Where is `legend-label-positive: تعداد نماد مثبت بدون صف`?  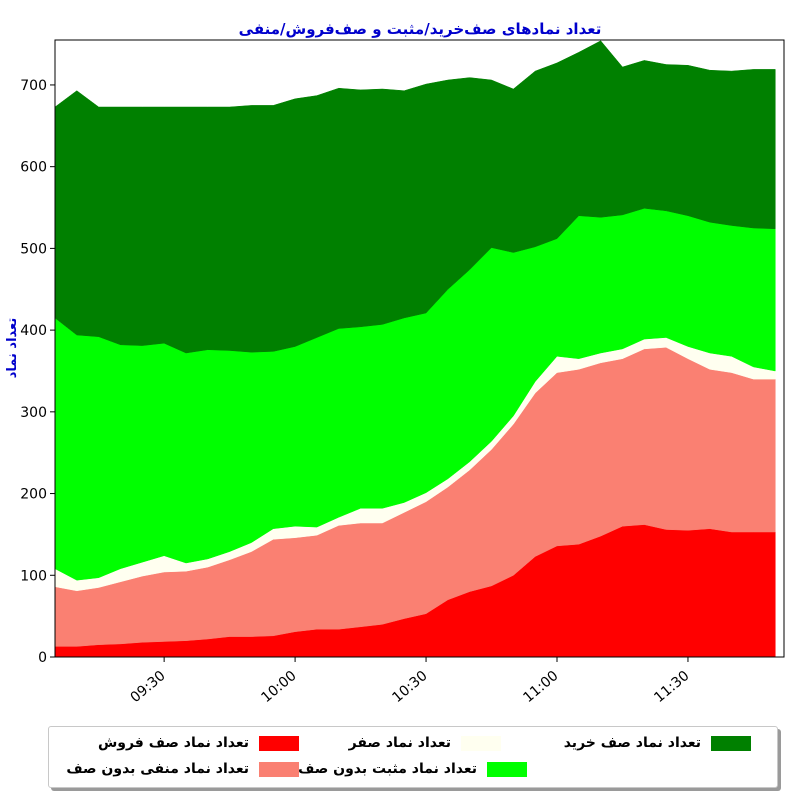
legend-label-positive: تعداد نماد مثبت بدون صف is located at coordinates (387, 769).